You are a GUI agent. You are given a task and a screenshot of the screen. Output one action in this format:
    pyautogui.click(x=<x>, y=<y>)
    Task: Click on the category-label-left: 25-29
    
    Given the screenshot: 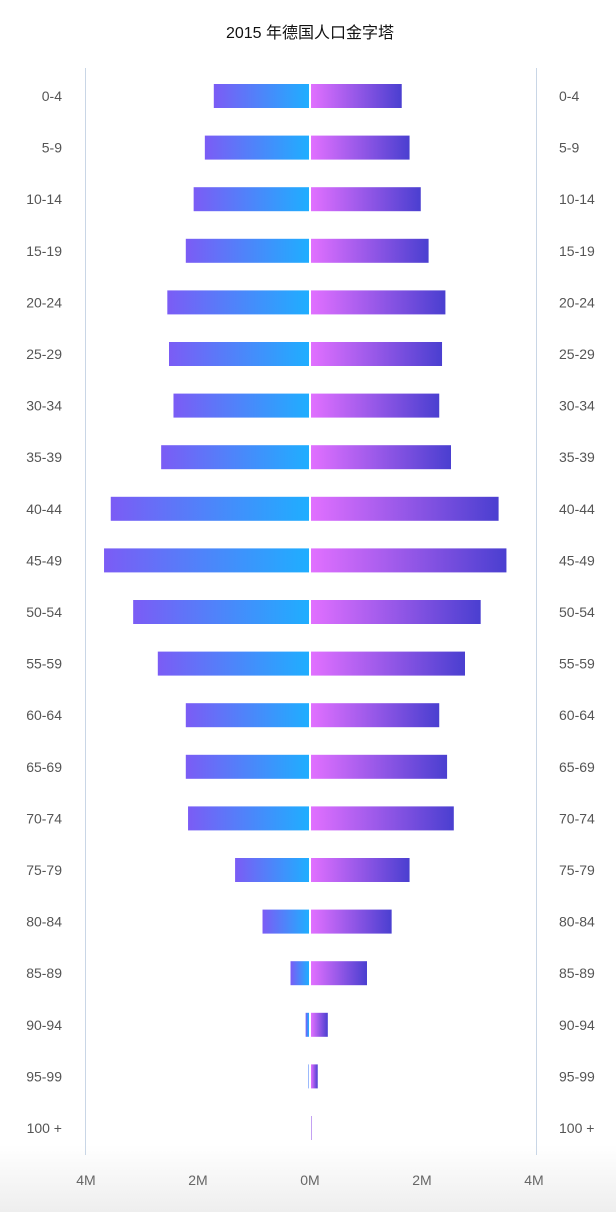 What is the action you would take?
    pyautogui.click(x=44, y=354)
    